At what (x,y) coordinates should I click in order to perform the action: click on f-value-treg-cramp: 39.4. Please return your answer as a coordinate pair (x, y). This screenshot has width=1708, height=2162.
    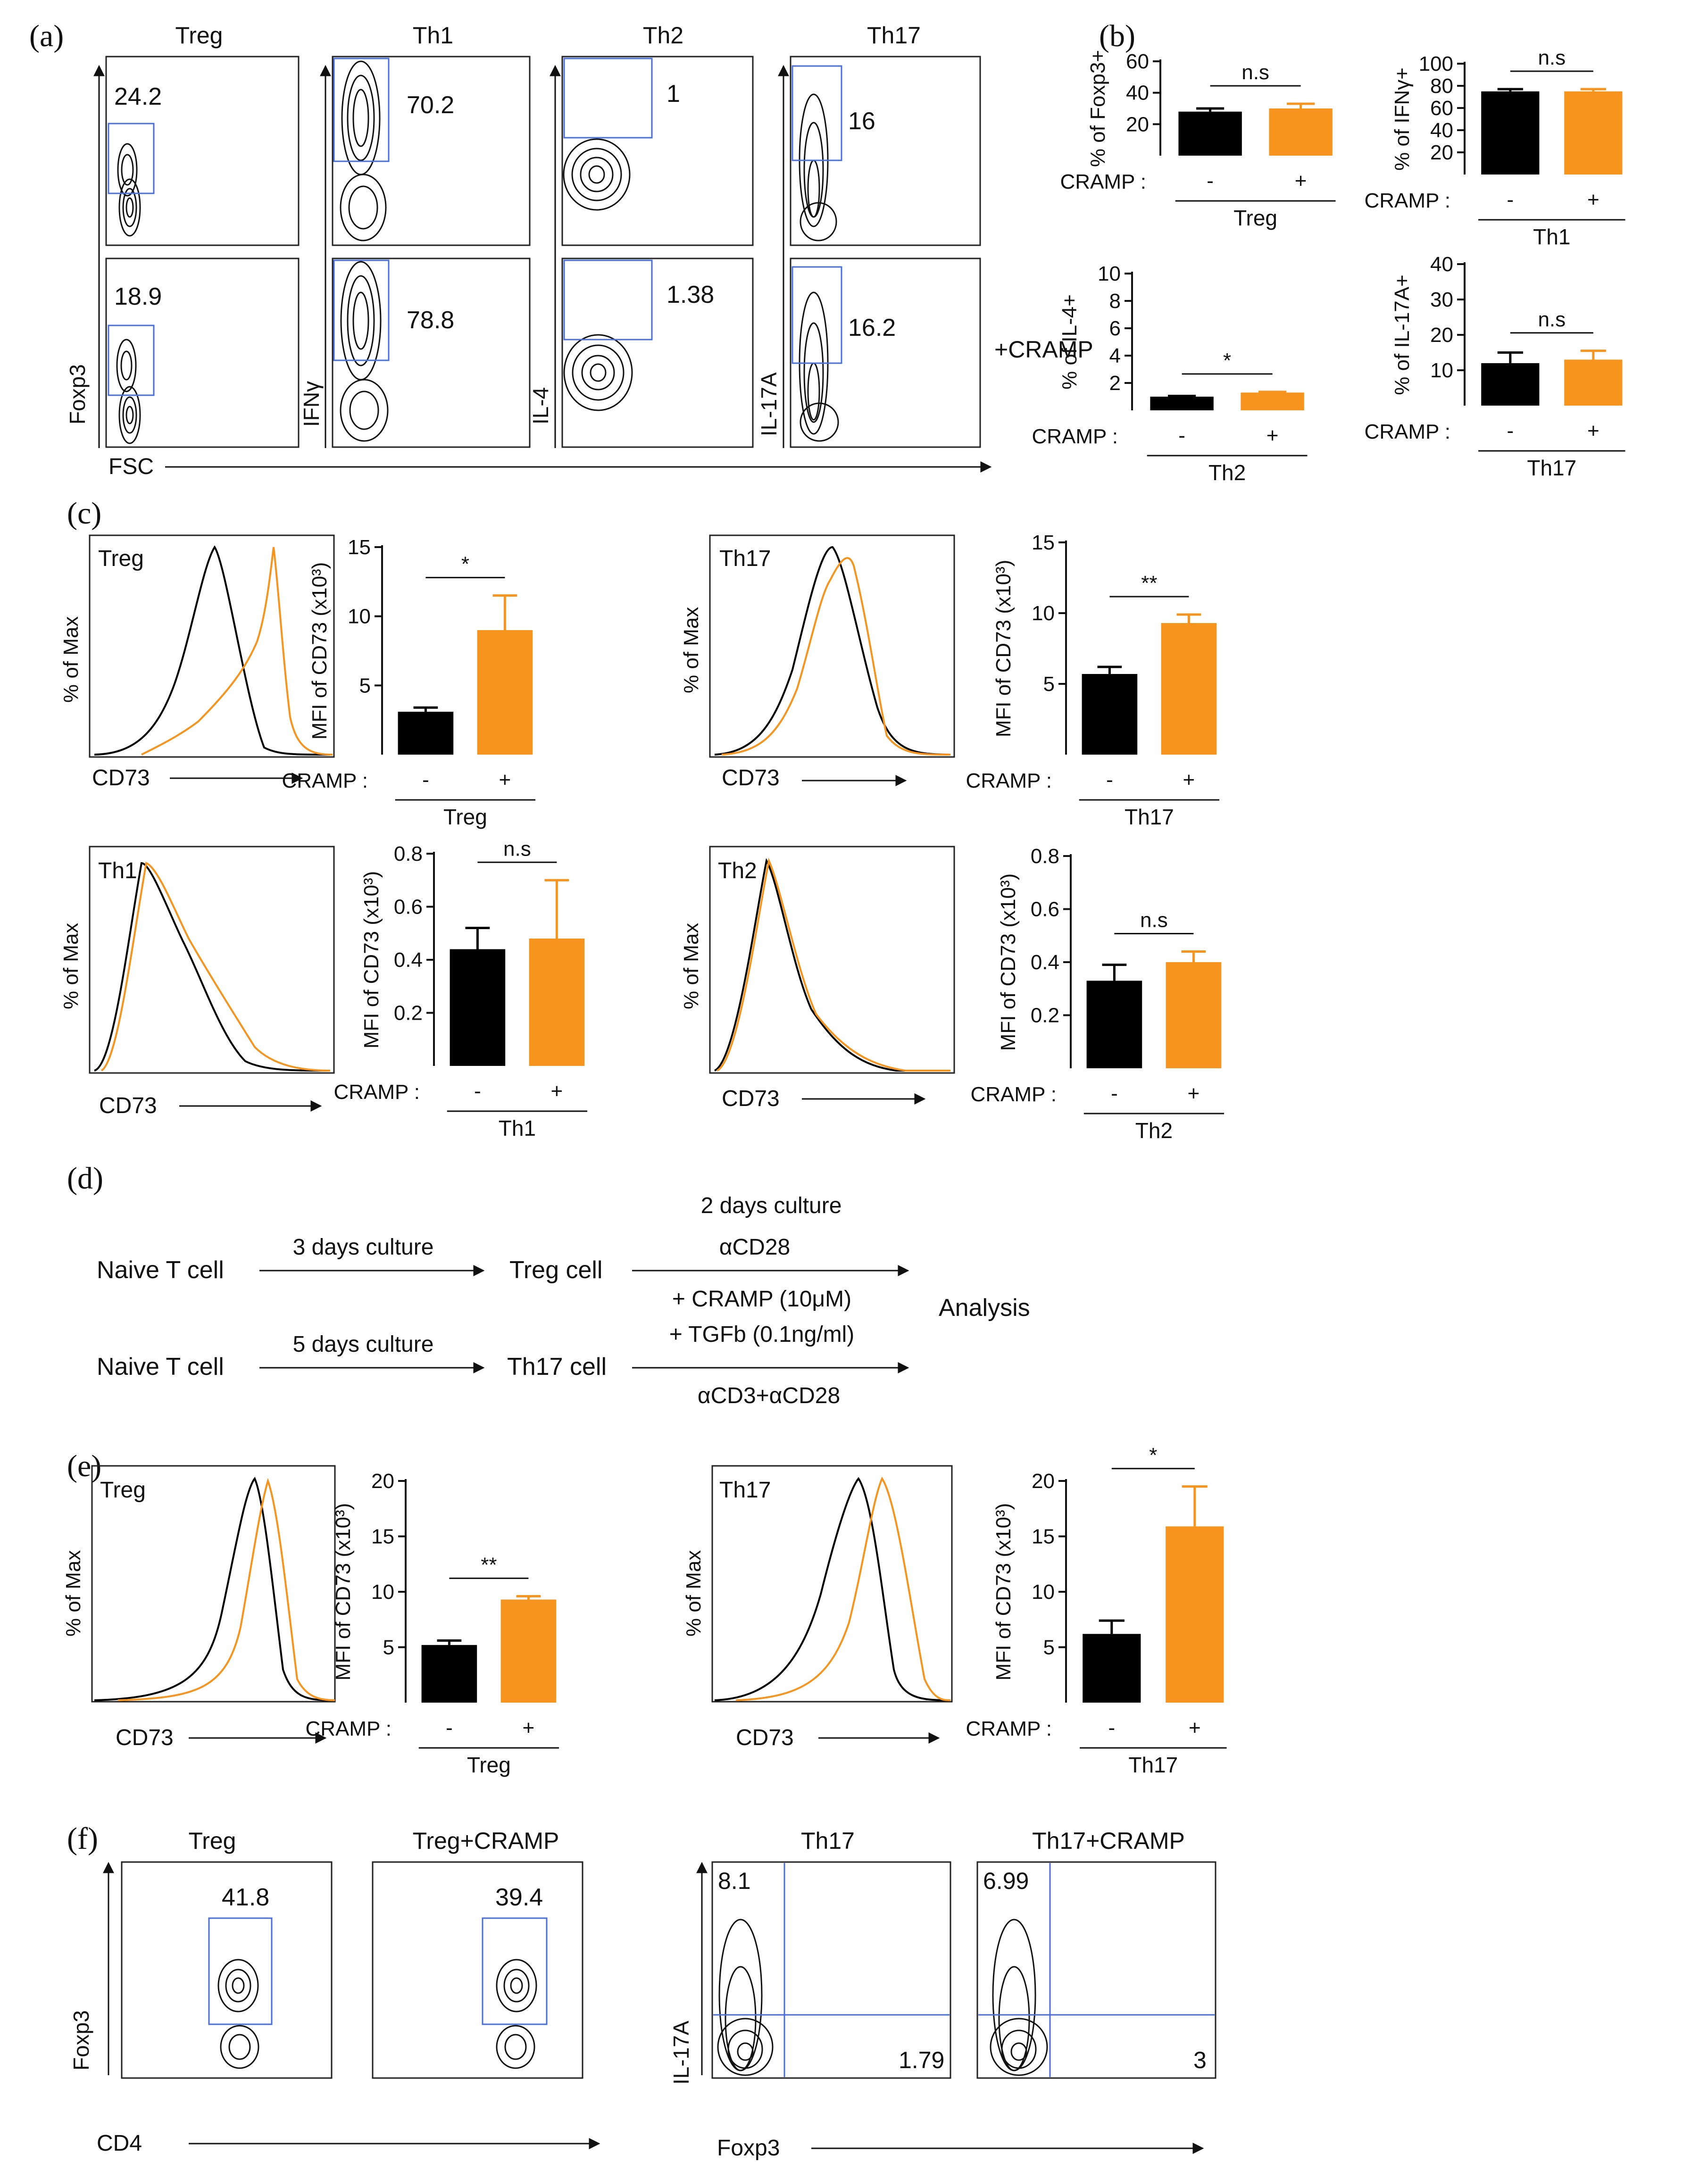
    Looking at the image, I should click on (519, 1897).